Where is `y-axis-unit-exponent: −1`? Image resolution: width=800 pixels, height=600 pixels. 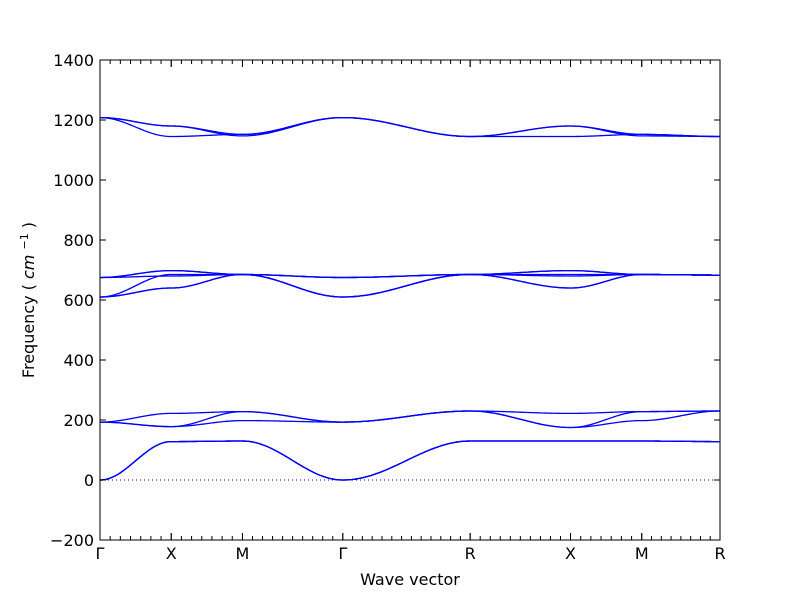 y-axis-unit-exponent: −1 is located at coordinates (24, 241).